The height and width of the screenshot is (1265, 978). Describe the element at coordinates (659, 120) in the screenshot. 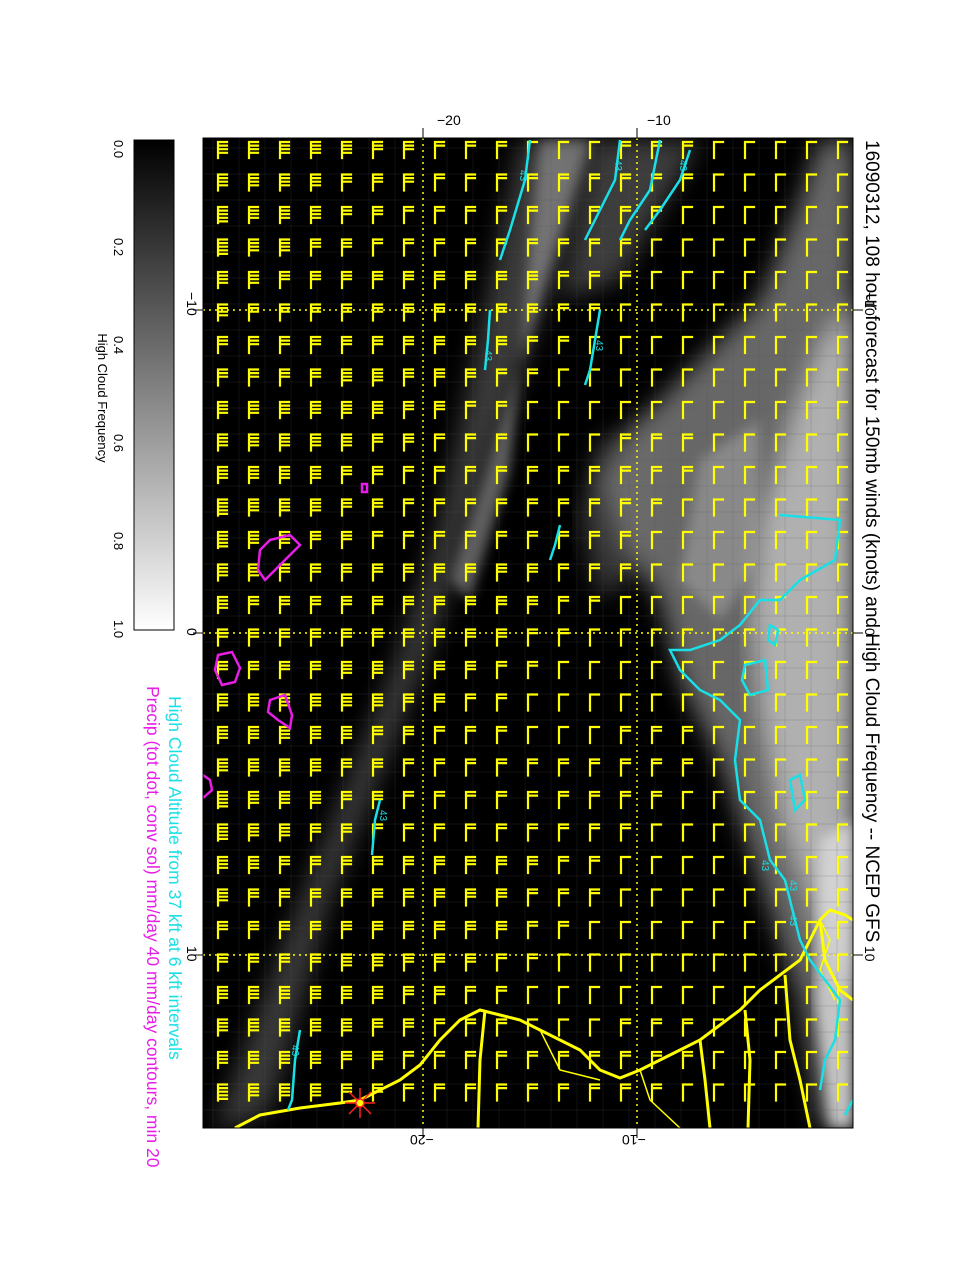

I see `axis-label-top: −10` at that location.